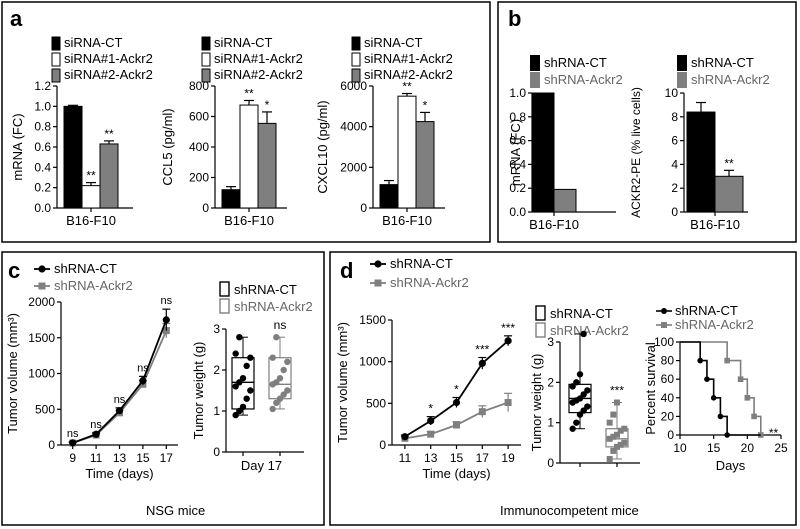 This screenshot has height=529, width=800. I want to click on d2-y-tick-label: 3, so click(550, 342).